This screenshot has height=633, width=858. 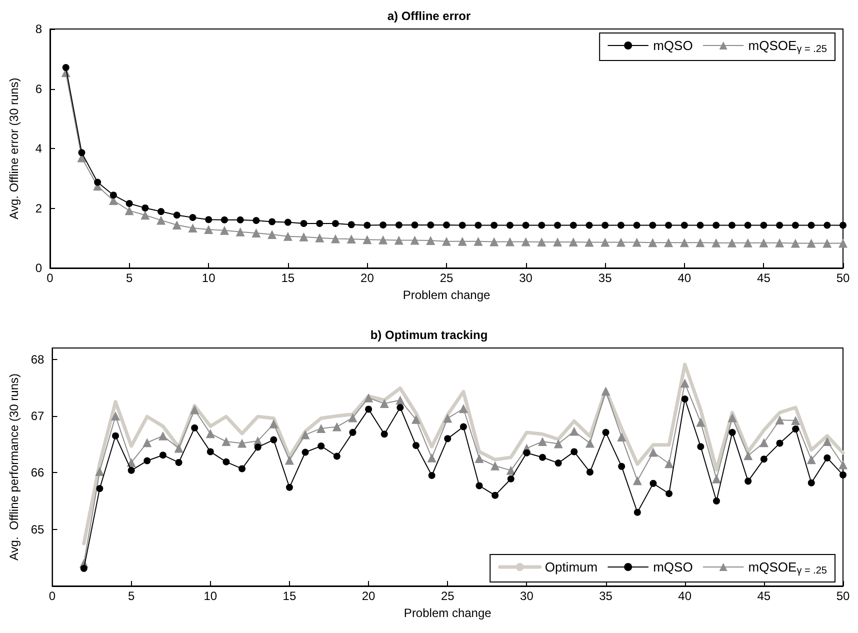 What do you see at coordinates (38, 29) in the screenshot?
I see `y-tick-label: 8` at bounding box center [38, 29].